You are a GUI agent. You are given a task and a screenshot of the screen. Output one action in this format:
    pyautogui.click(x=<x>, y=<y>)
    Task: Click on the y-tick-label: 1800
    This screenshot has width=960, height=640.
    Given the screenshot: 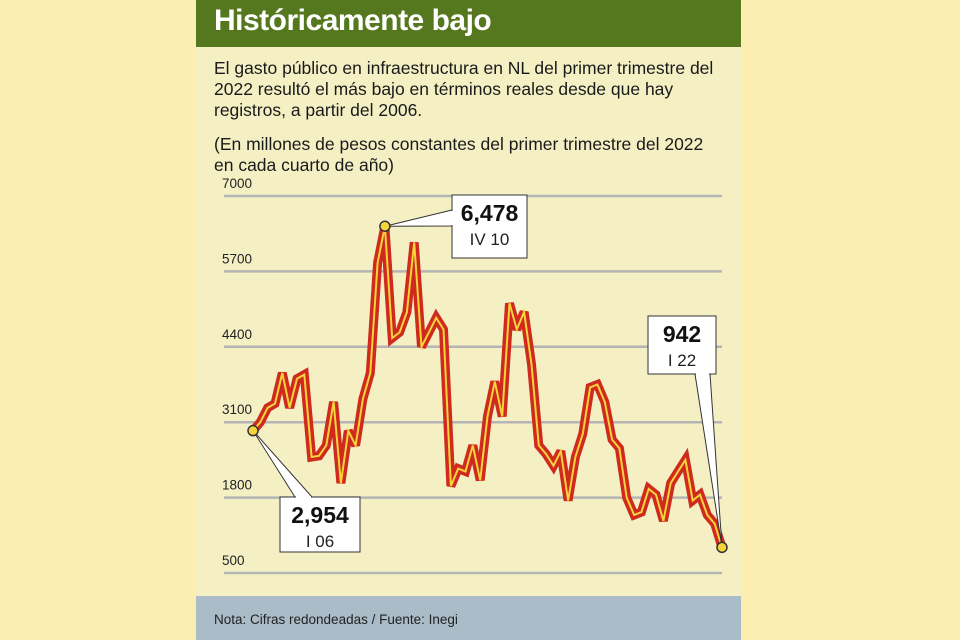 What is the action you would take?
    pyautogui.click(x=237, y=485)
    